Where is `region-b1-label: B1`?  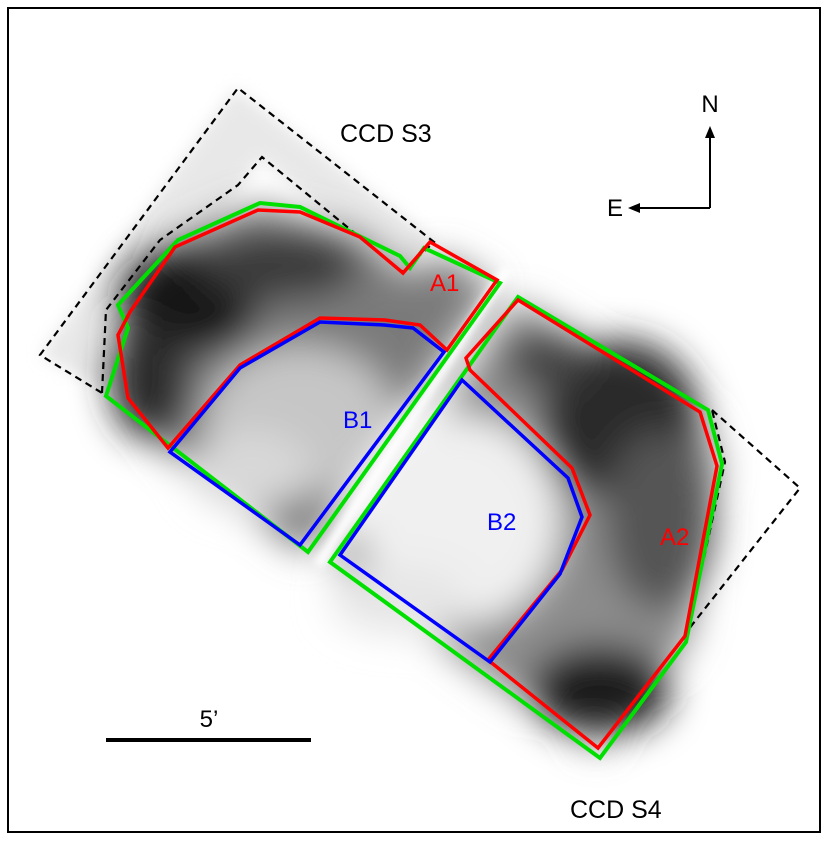 region-b1-label: B1 is located at coordinates (357, 420).